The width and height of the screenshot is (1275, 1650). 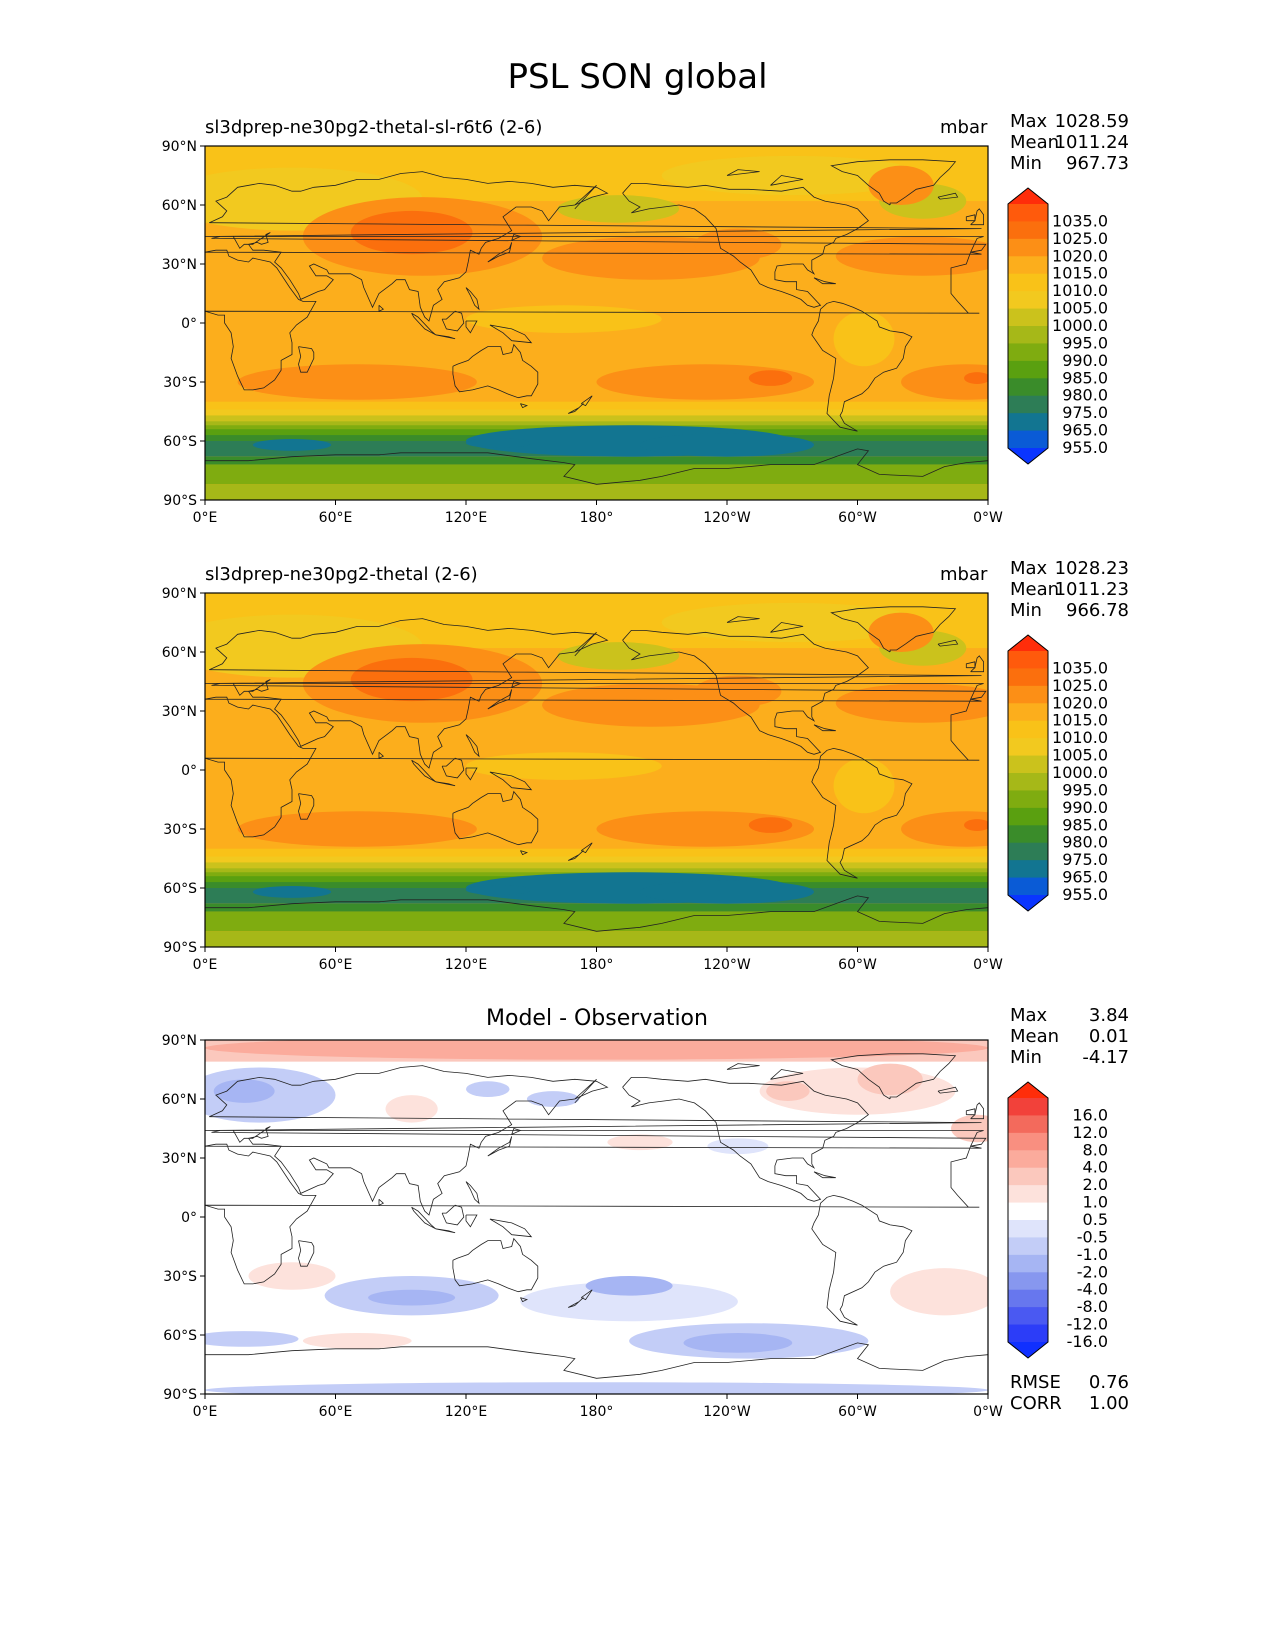 I want to click on panel-3-rmse-value: 0.76, so click(x=1108, y=1382).